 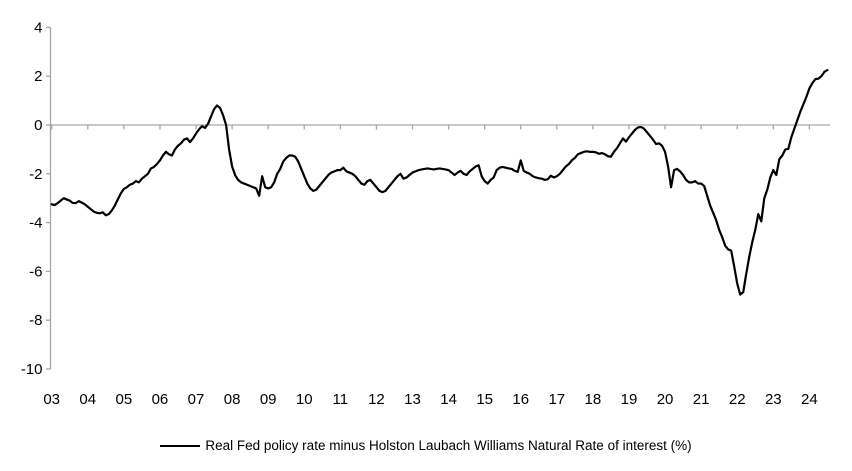 What do you see at coordinates (773, 399) in the screenshot?
I see `x-tick-label: 23` at bounding box center [773, 399].